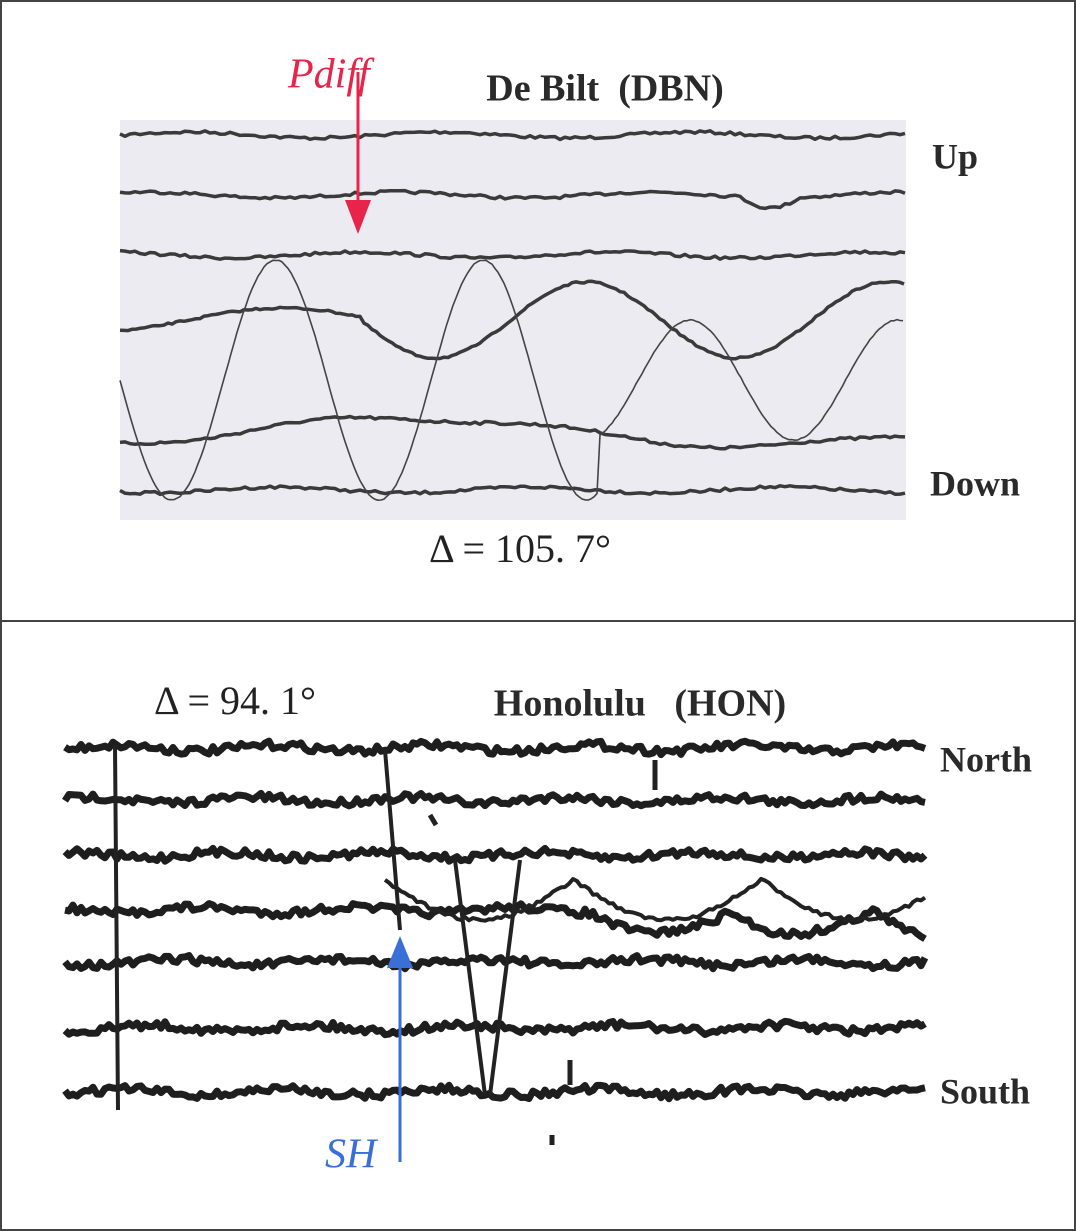 This screenshot has width=1076, height=1231. What do you see at coordinates (235, 700) in the screenshot?
I see `bottom-distance: Δ = 94. 1°` at bounding box center [235, 700].